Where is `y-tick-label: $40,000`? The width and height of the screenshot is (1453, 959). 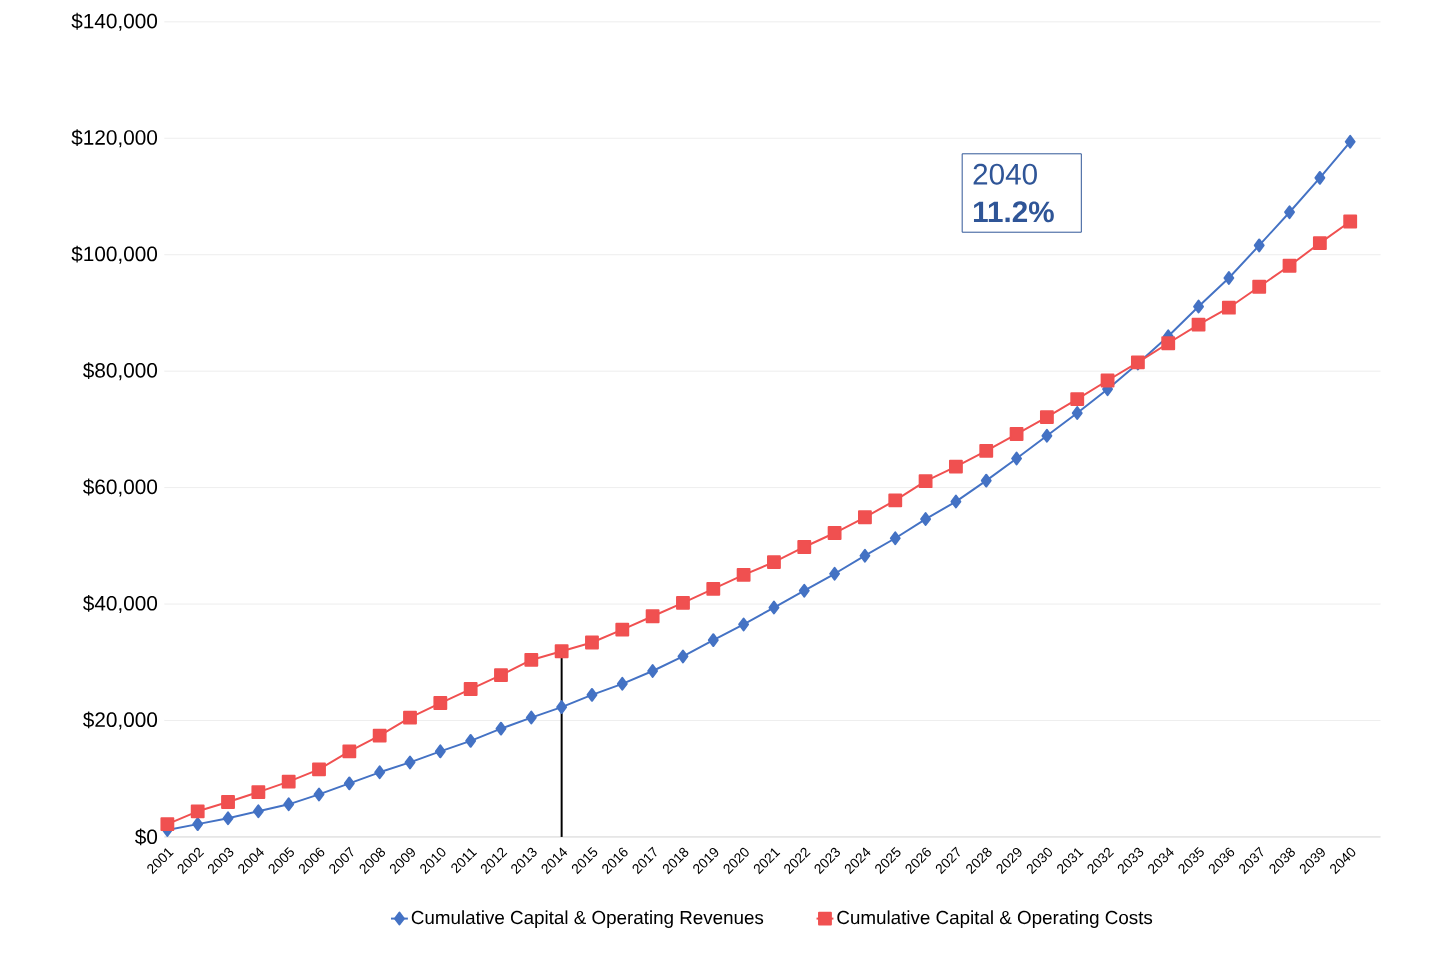 y-tick-label: $40,000 is located at coordinates (120, 604).